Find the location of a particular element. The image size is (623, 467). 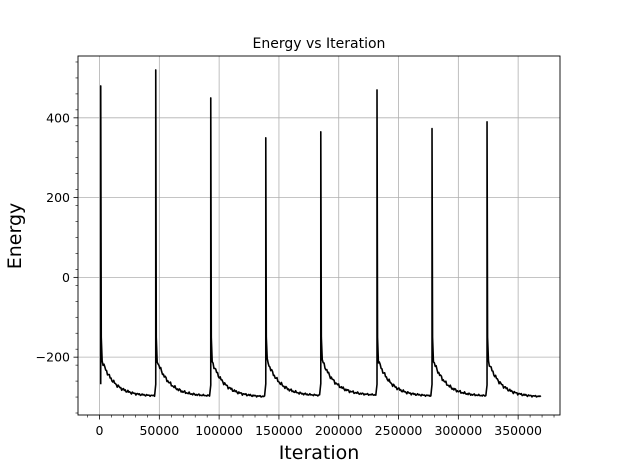

x-tick-label: 350000 is located at coordinates (518, 430).